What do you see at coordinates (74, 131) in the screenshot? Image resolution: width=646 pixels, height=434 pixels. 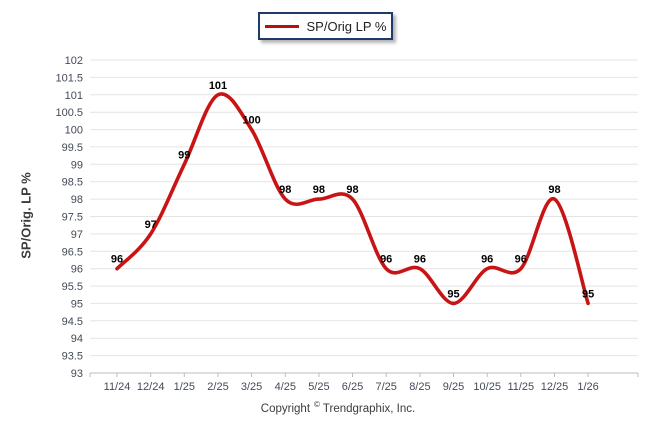 I see `y-tick-label: 100` at bounding box center [74, 131].